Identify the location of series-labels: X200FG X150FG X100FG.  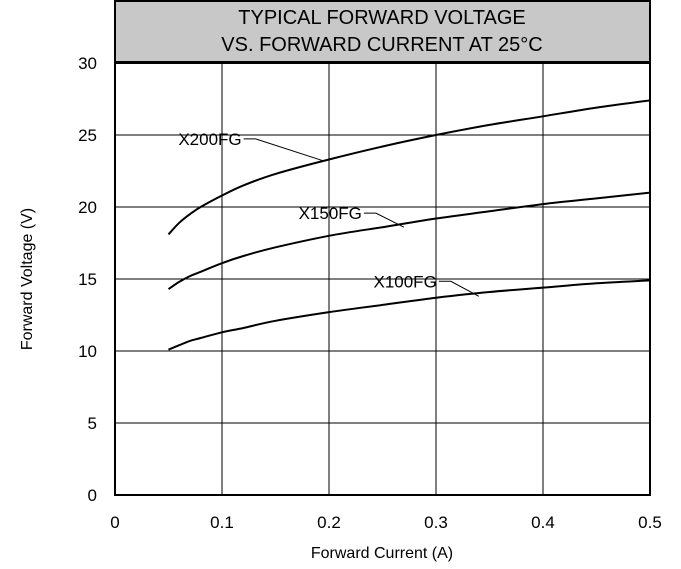
(329, 213).